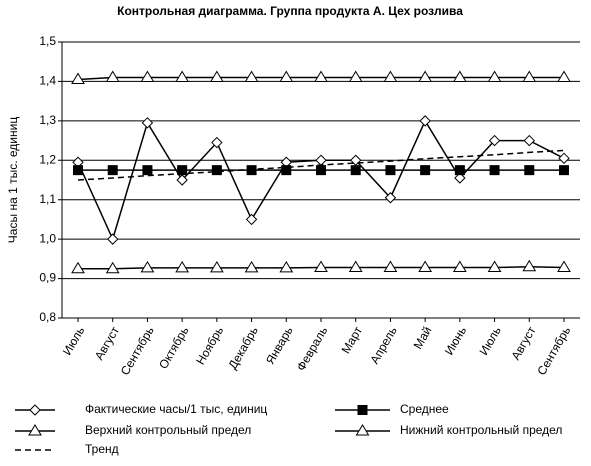  Describe the element at coordinates (423, 337) in the screenshot. I see `x-tick-label: Май` at that location.